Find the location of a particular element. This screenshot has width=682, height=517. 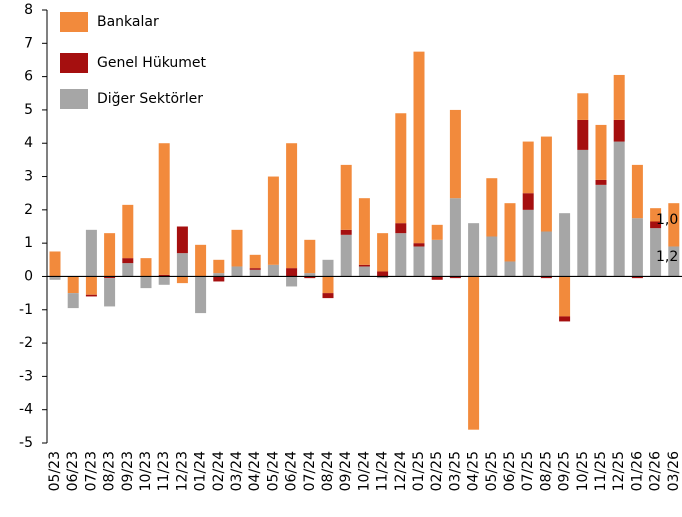

x-tick-label: 02/24 is located at coordinates (219, 471).